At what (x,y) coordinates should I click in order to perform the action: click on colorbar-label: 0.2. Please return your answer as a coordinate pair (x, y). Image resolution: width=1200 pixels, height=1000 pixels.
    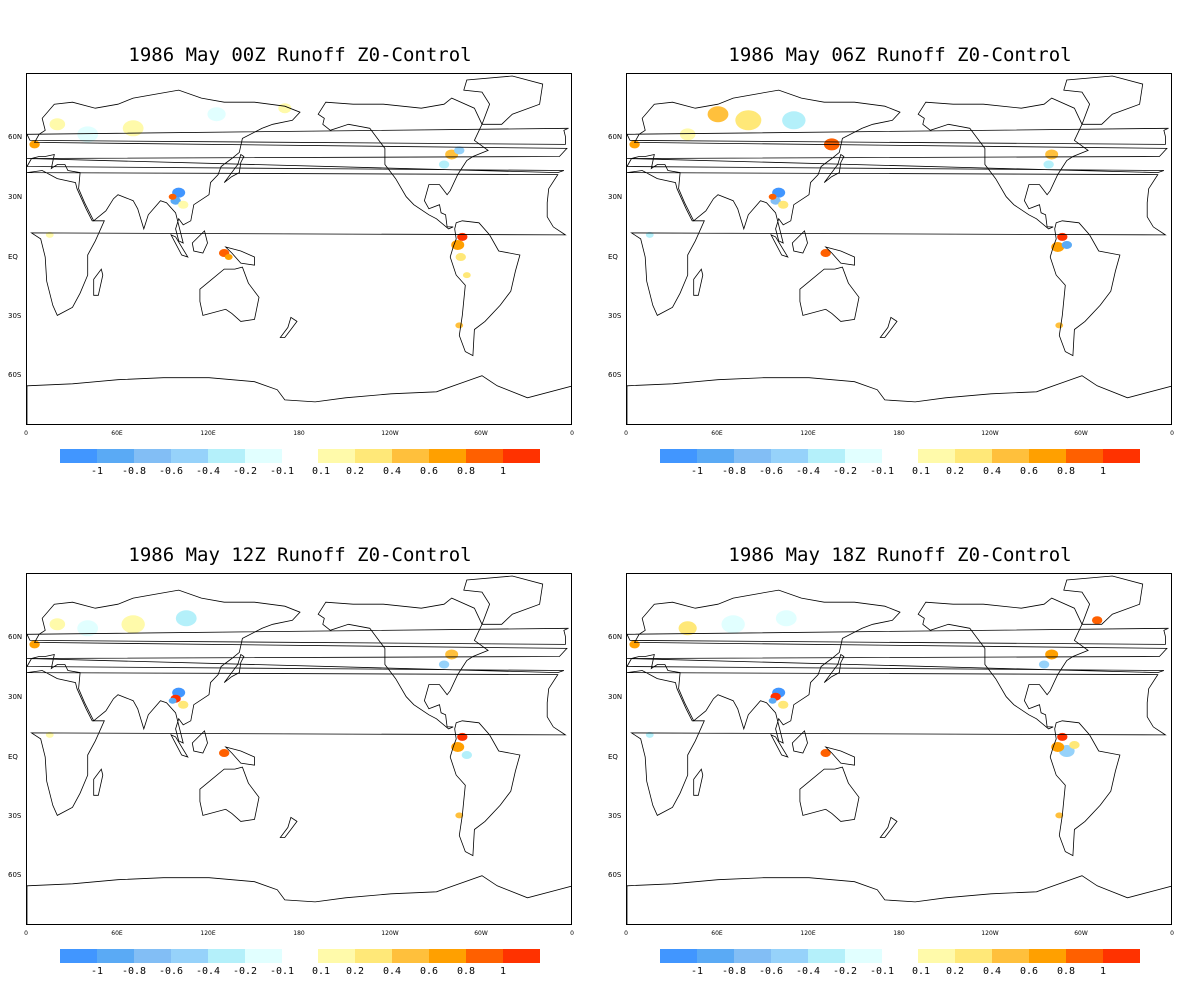
    Looking at the image, I should click on (955, 971).